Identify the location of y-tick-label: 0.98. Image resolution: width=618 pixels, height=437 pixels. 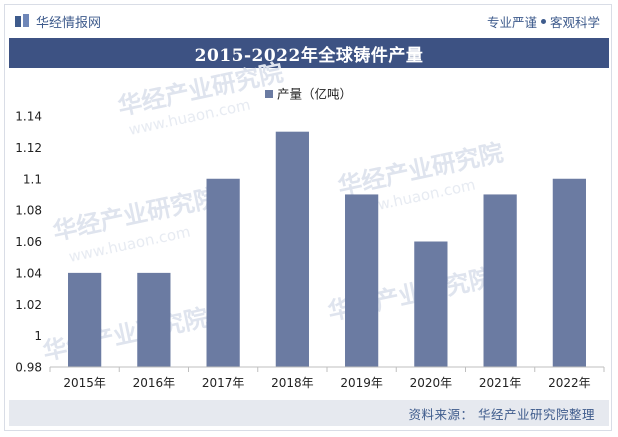
(28, 368).